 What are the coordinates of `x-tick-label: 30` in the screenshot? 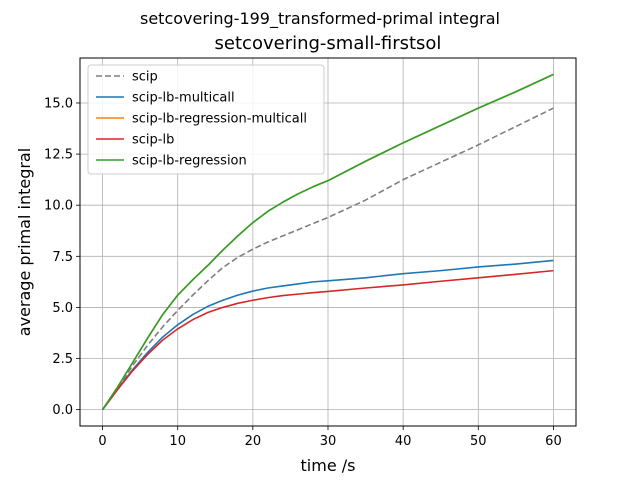 It's located at (328, 441).